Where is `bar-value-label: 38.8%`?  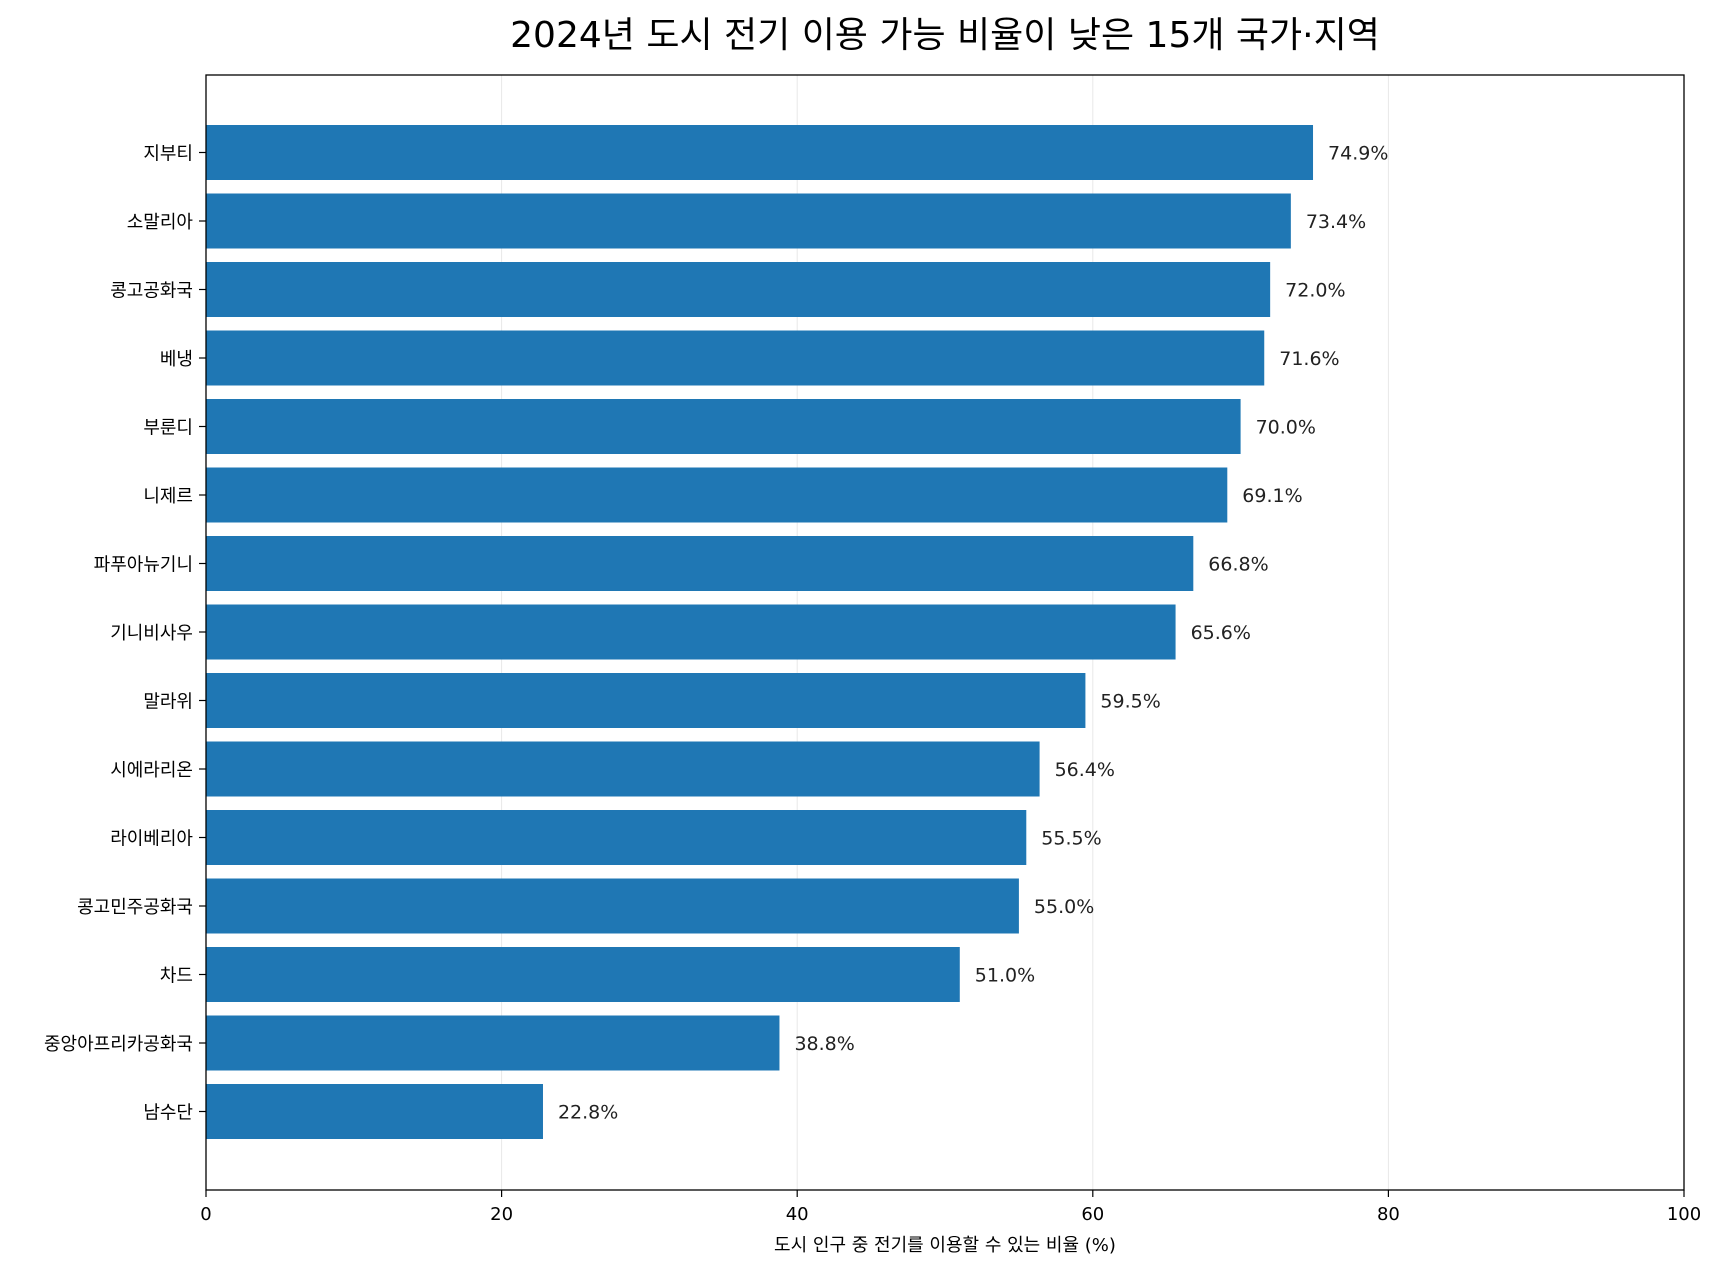 bar-value-label: 38.8% is located at coordinates (824, 1044).